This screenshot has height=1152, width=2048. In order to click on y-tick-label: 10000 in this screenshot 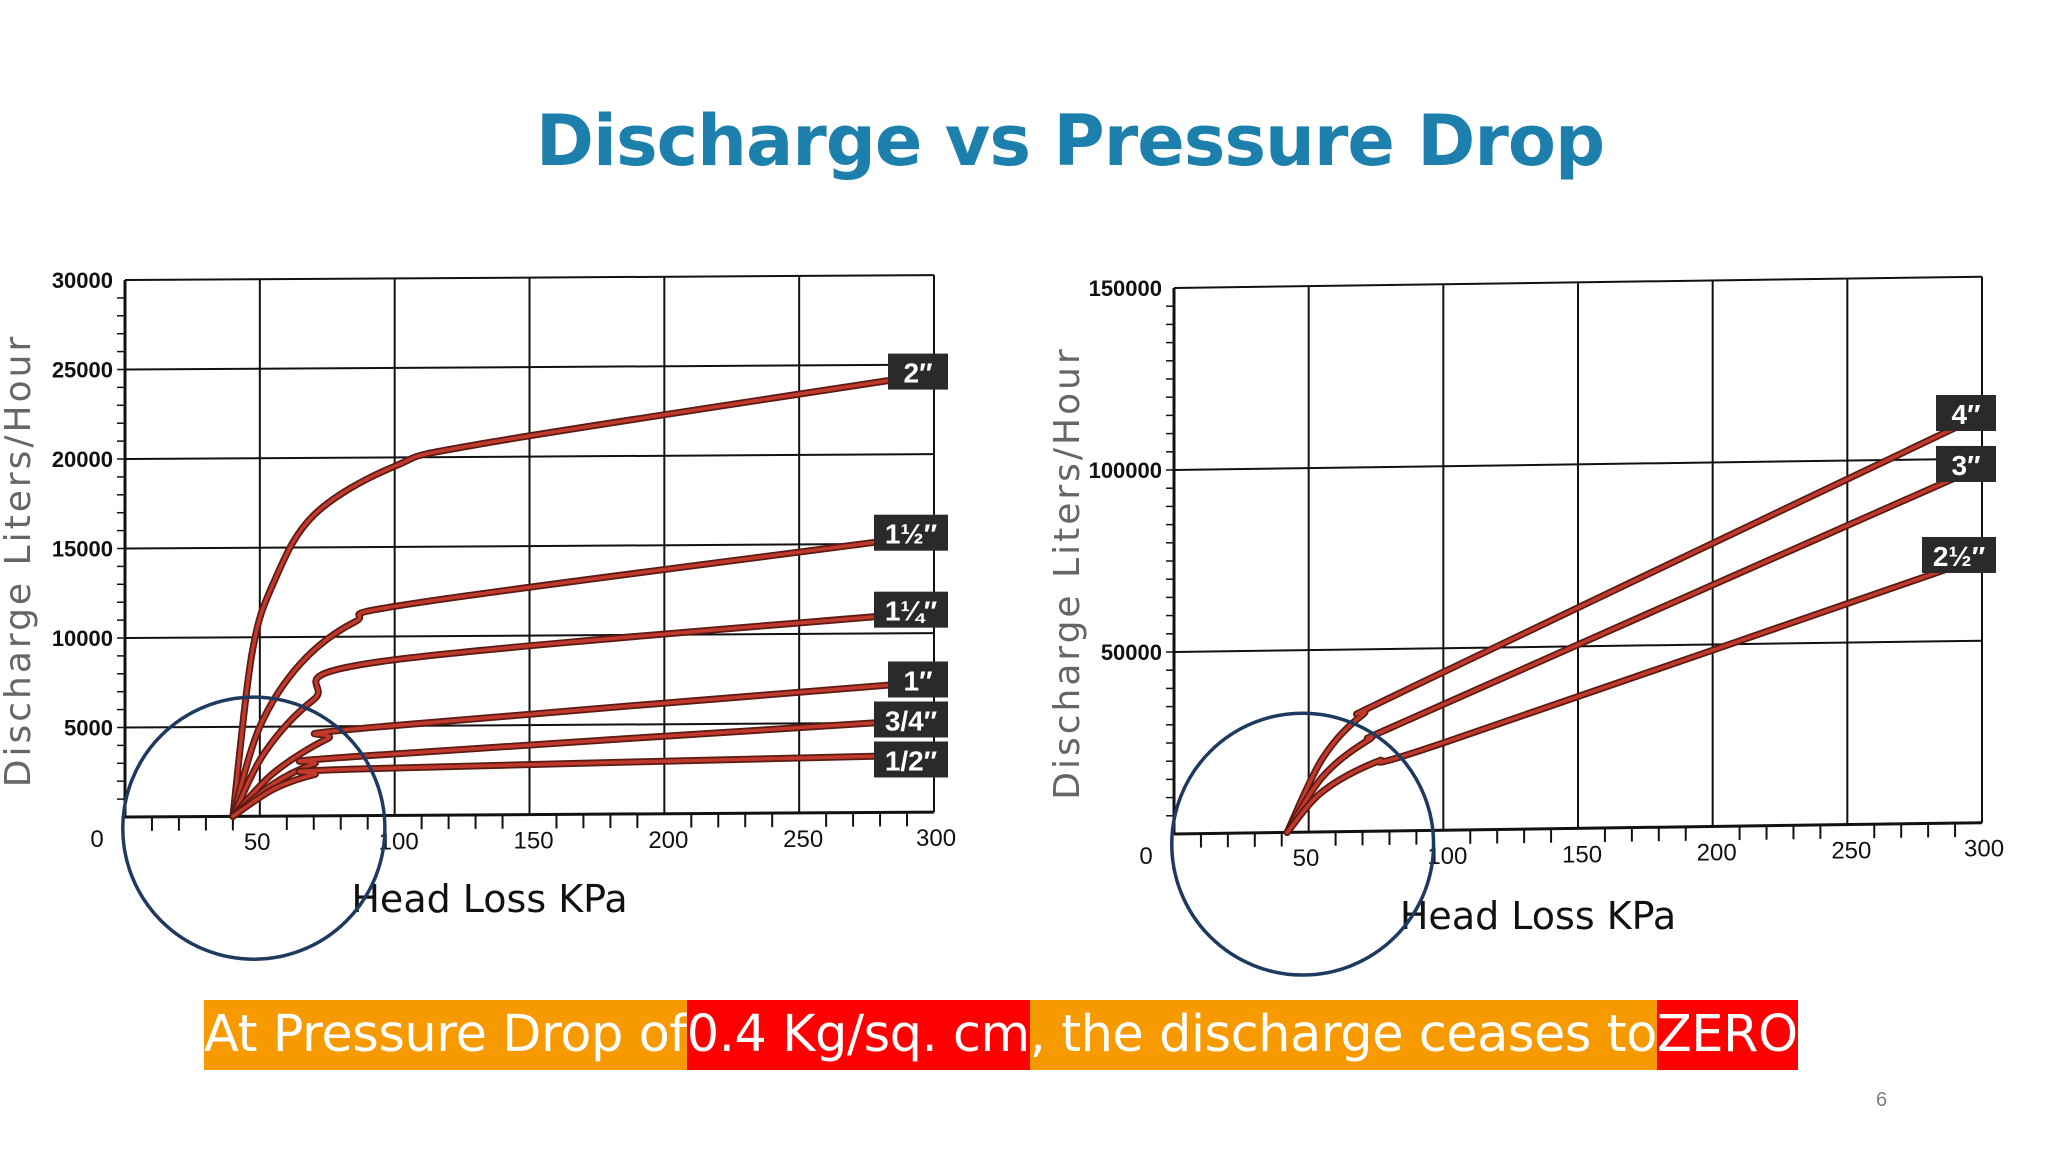, I will do `click(82, 638)`.